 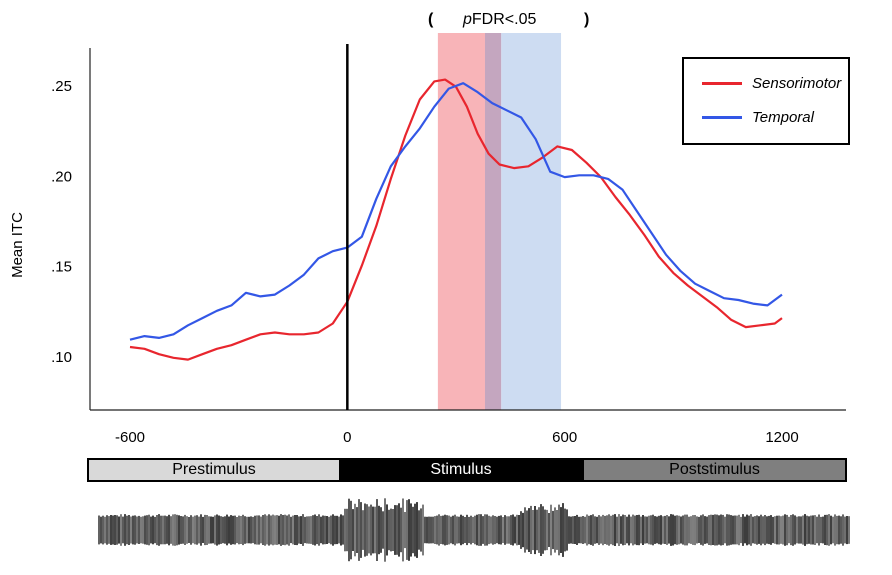 What do you see at coordinates (766, 101) in the screenshot?
I see `legend: Sensorimotor Temporal` at bounding box center [766, 101].